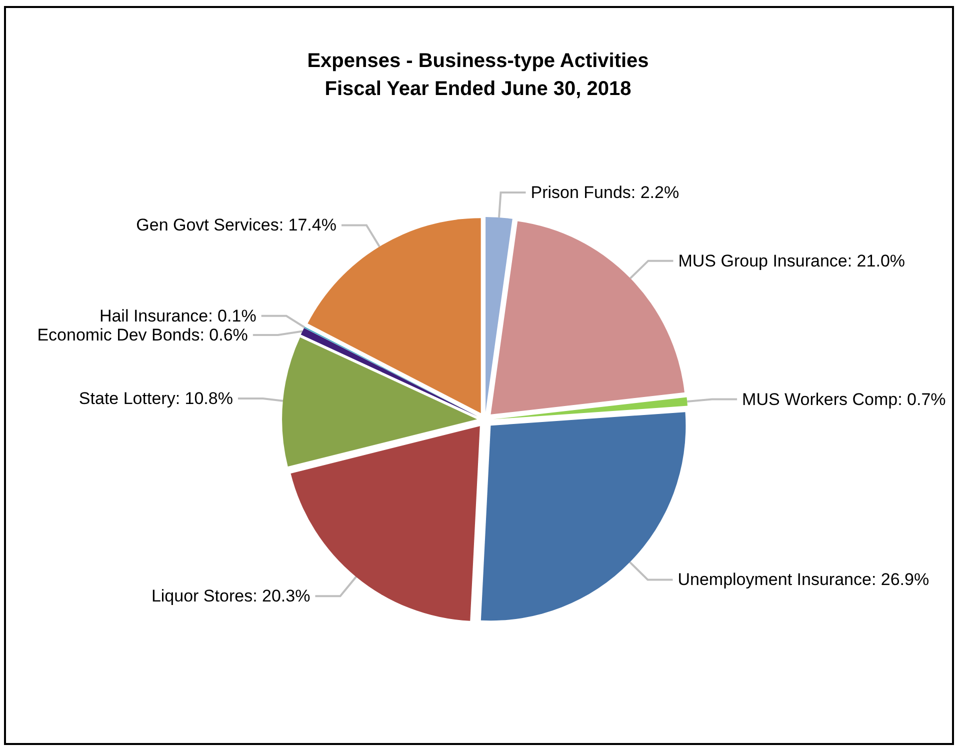  Describe the element at coordinates (177, 316) in the screenshot. I see `slice-label: Hail Insurance: 0.1%` at that location.